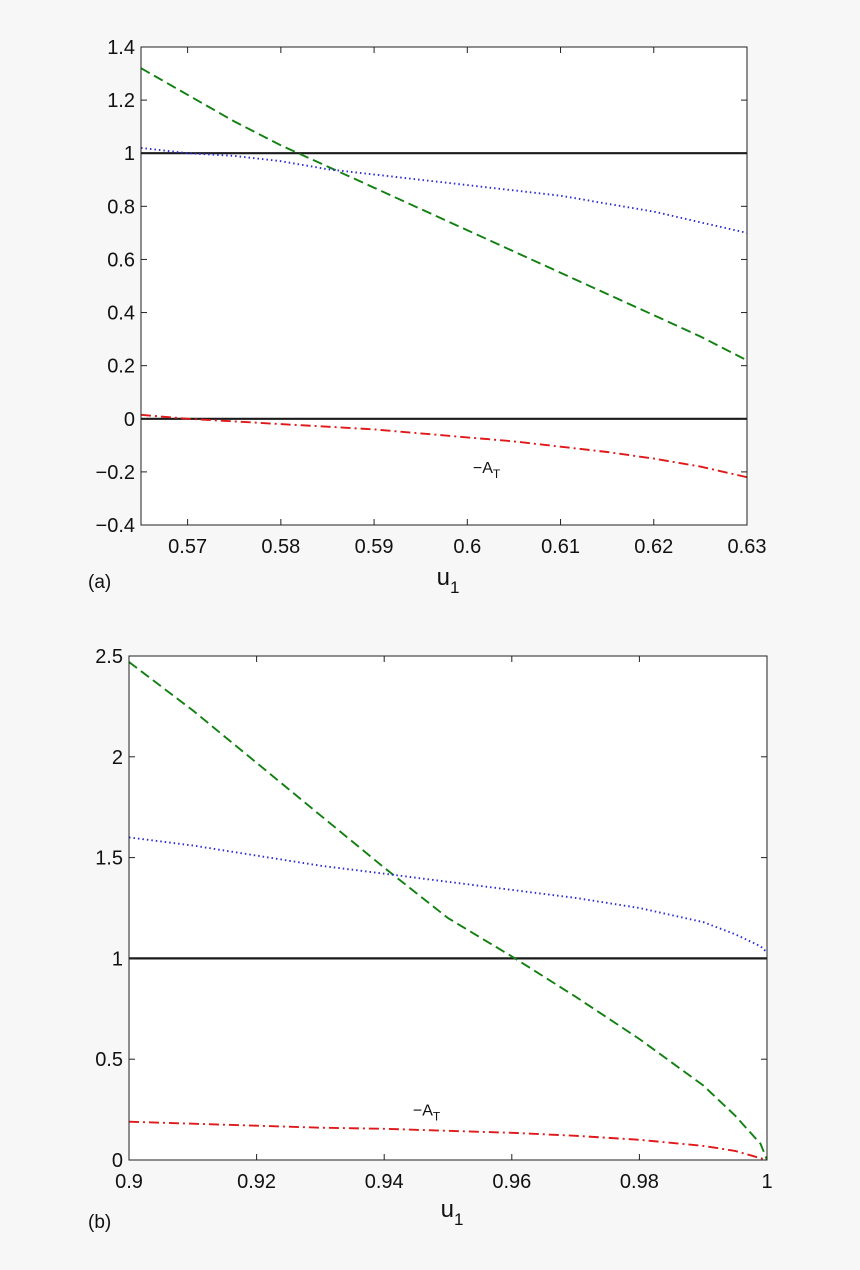 The height and width of the screenshot is (1270, 860). I want to click on x-tick-label: 0.61, so click(560, 547).